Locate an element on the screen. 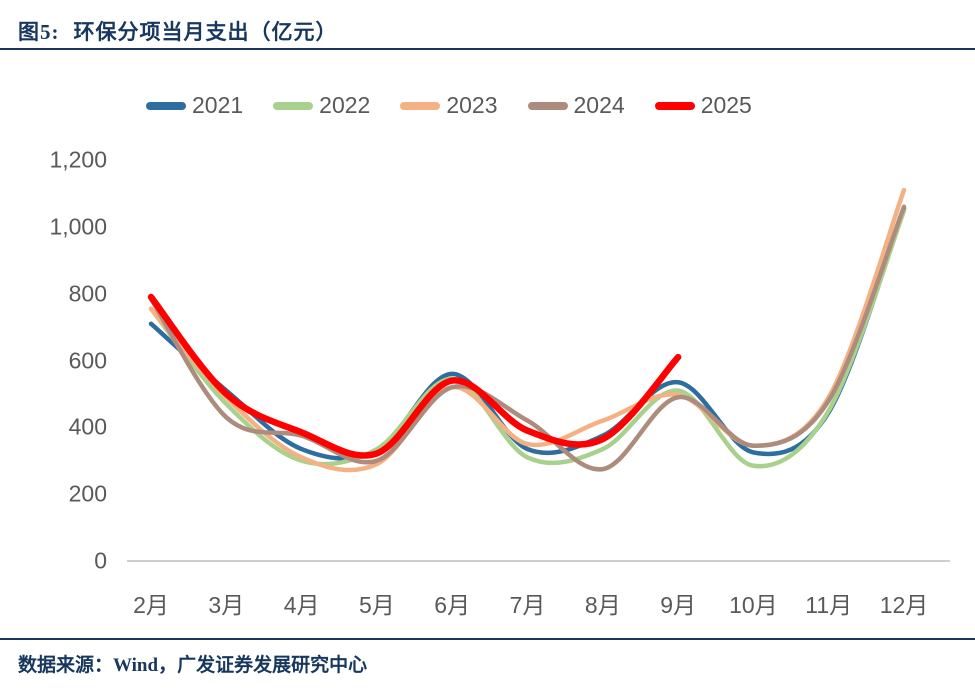  x-axis-label: 2月 is located at coordinates (151, 605).